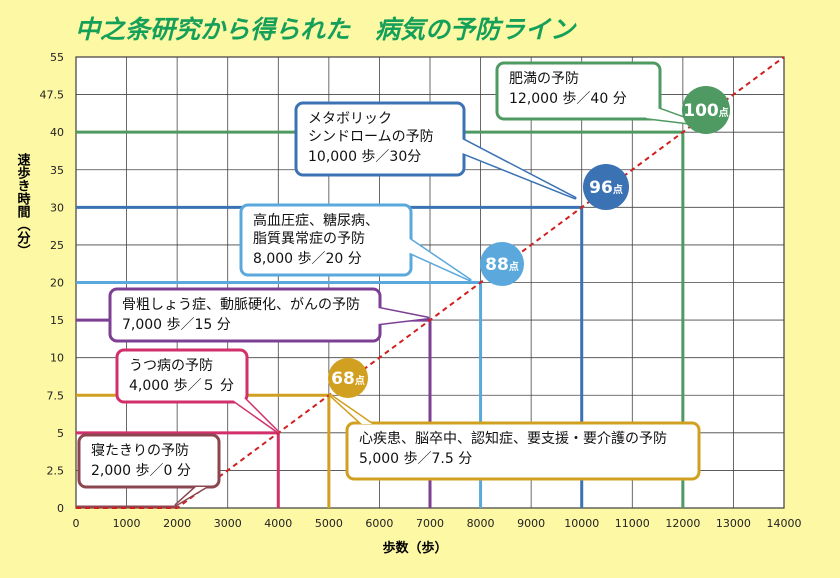  I want to click on callout-label-obesity: 肥満の予防, so click(544, 79).